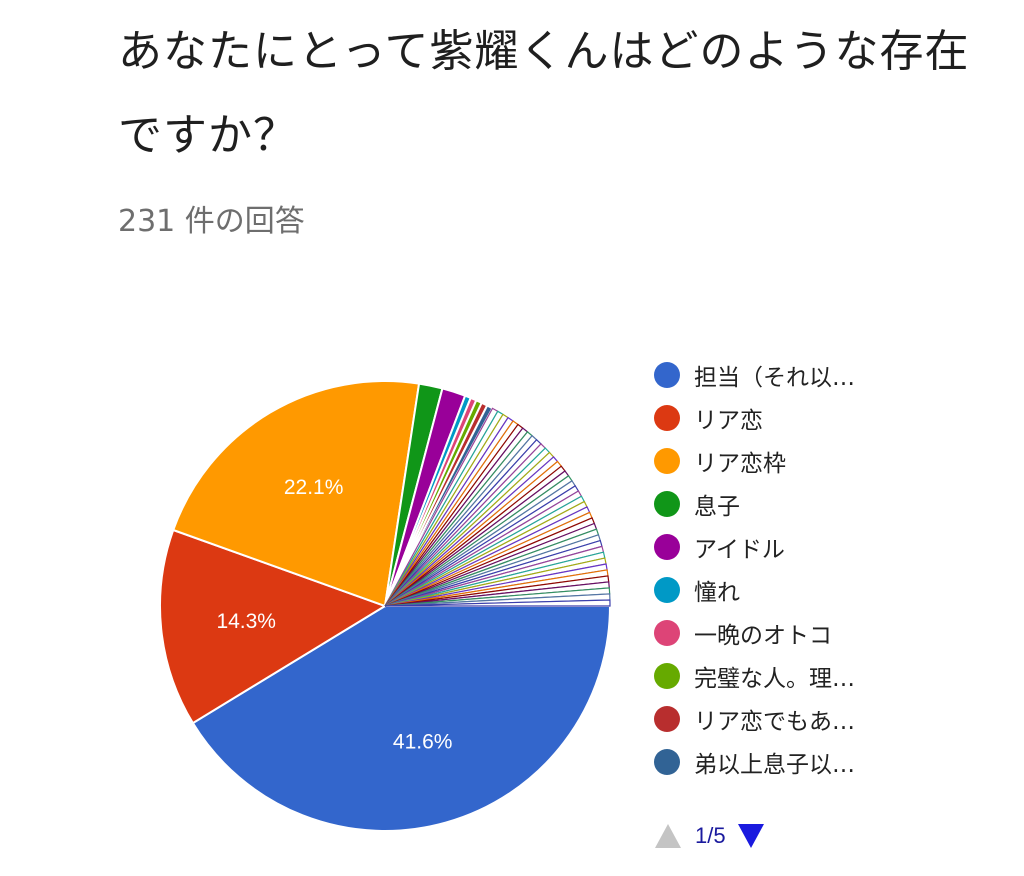 The height and width of the screenshot is (876, 1024). I want to click on legend-label: 一晩のオトコ, so click(763, 635).